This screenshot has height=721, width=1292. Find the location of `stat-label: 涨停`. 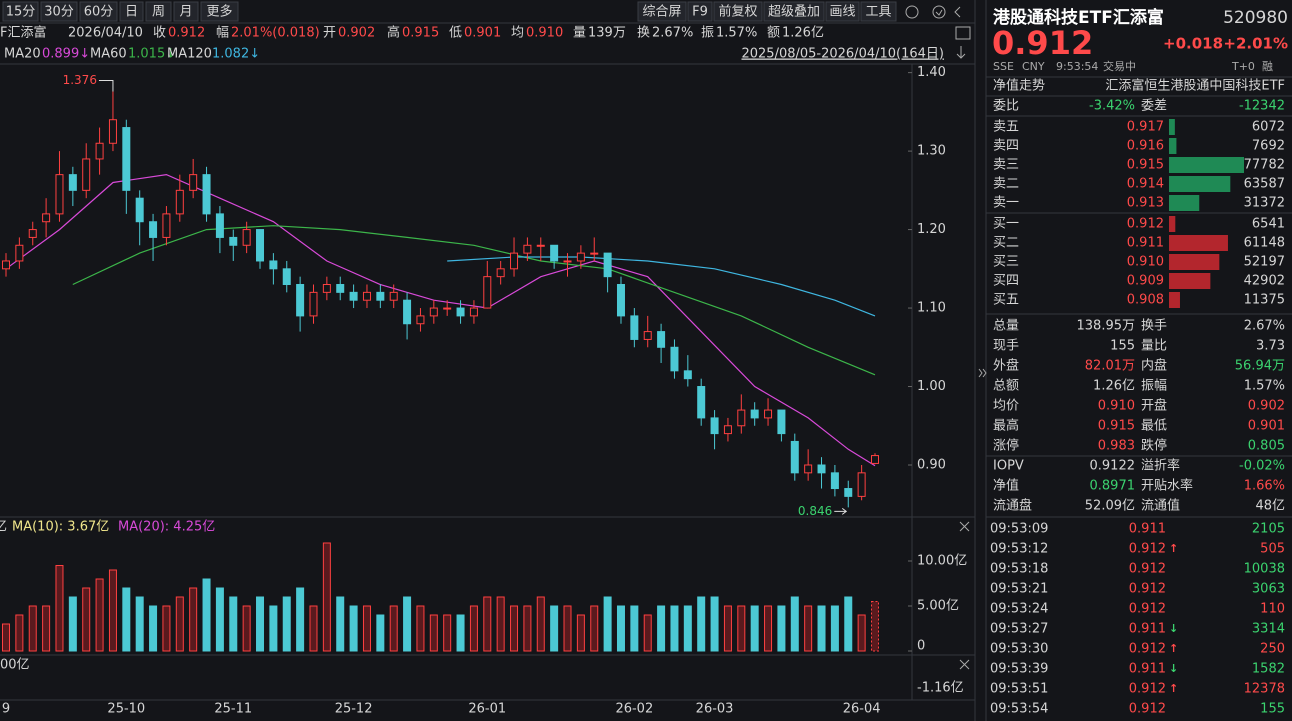

stat-label: 涨停 is located at coordinates (1006, 446).